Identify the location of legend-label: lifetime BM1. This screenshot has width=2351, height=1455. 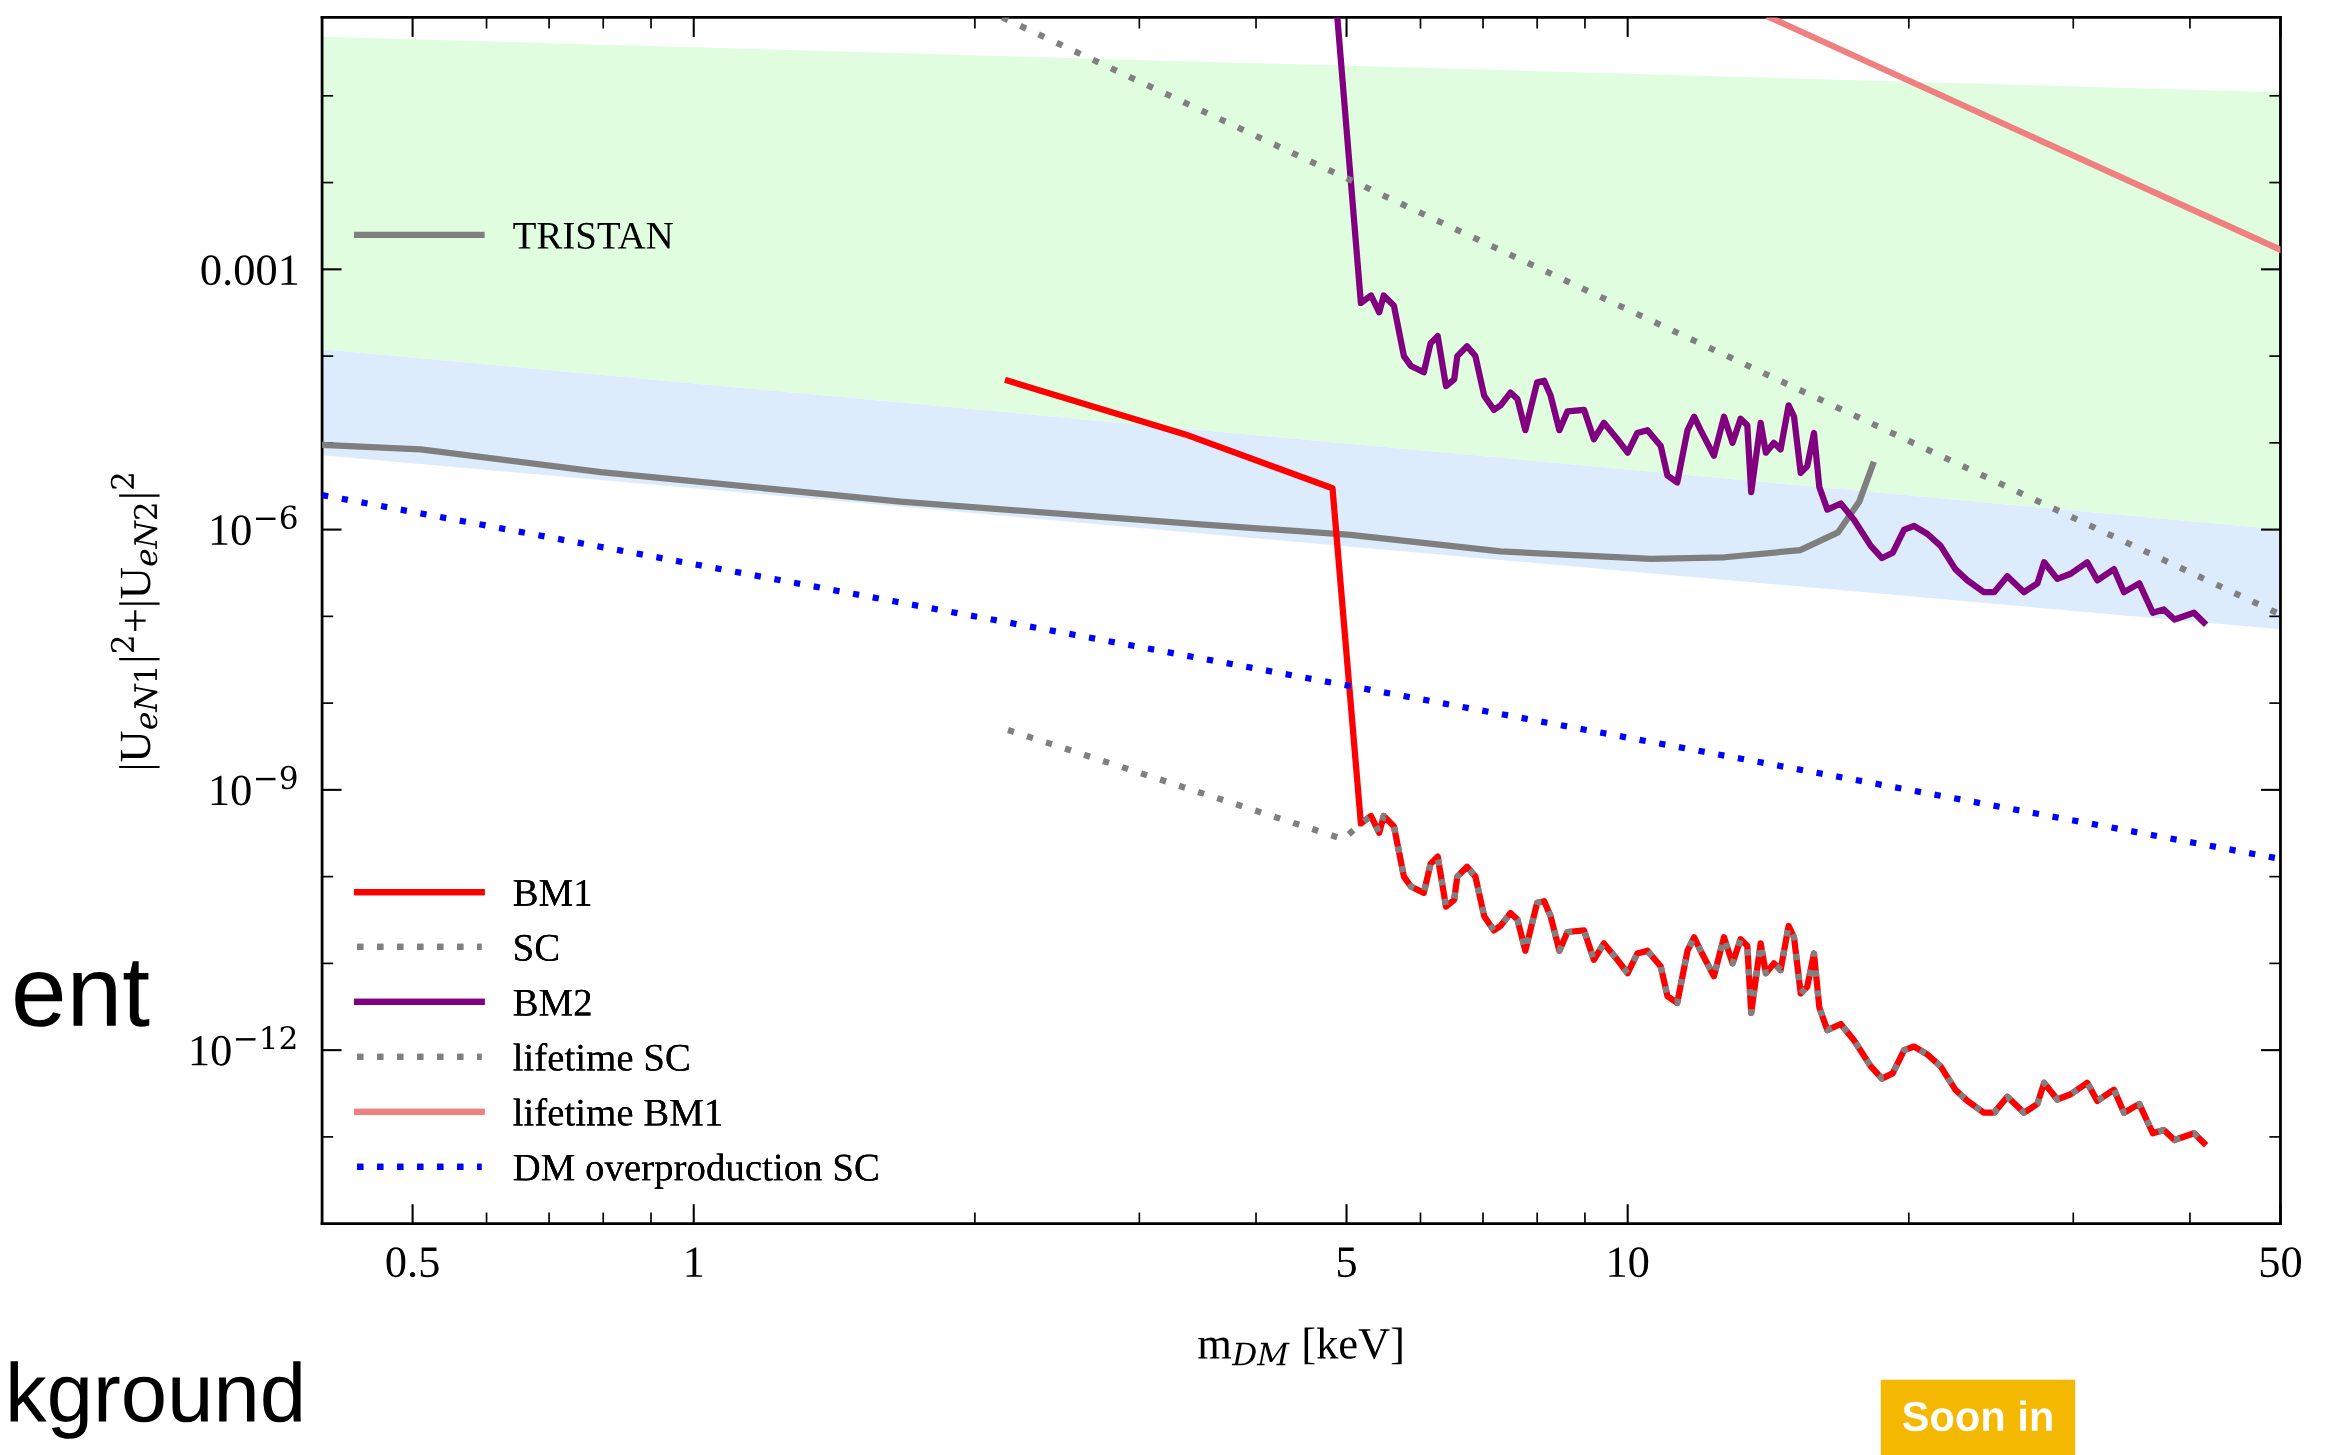
(617, 1112).